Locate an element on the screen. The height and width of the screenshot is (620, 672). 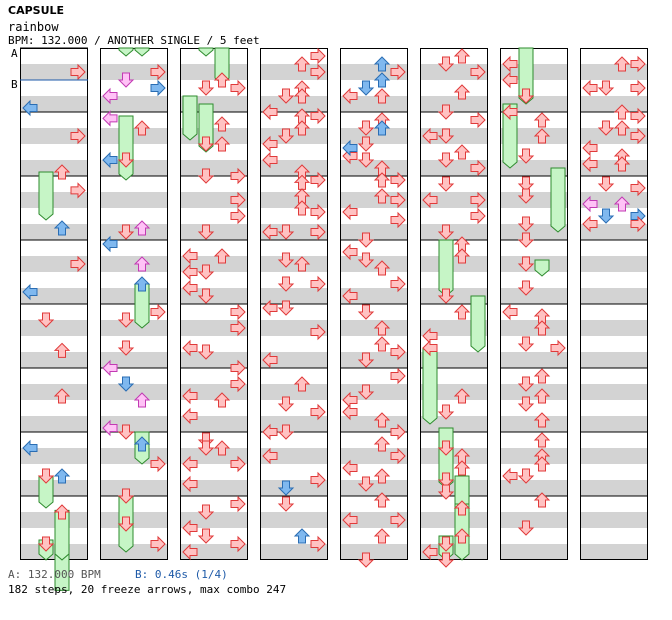
column-border is located at coordinates (134, 304).